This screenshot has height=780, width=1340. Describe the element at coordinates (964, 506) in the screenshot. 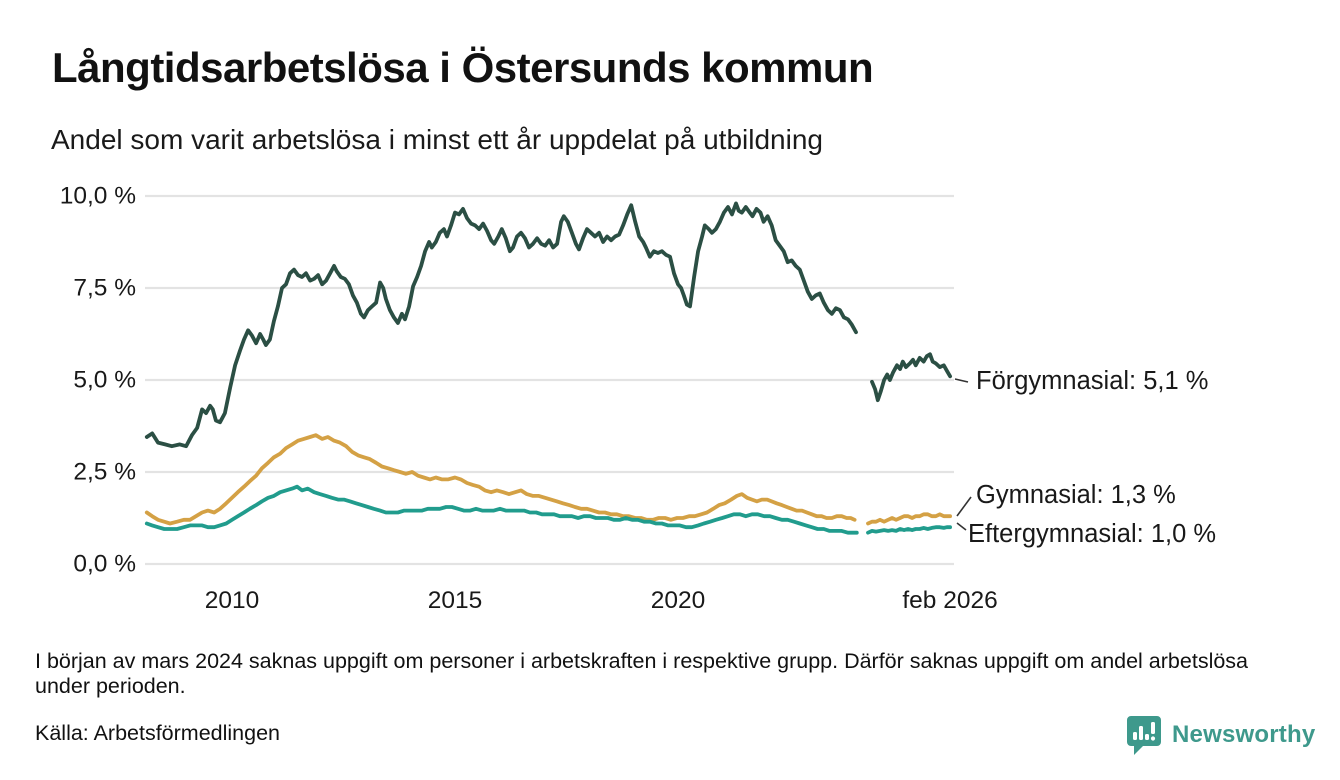

I see `label-connector-gymnasial` at that location.